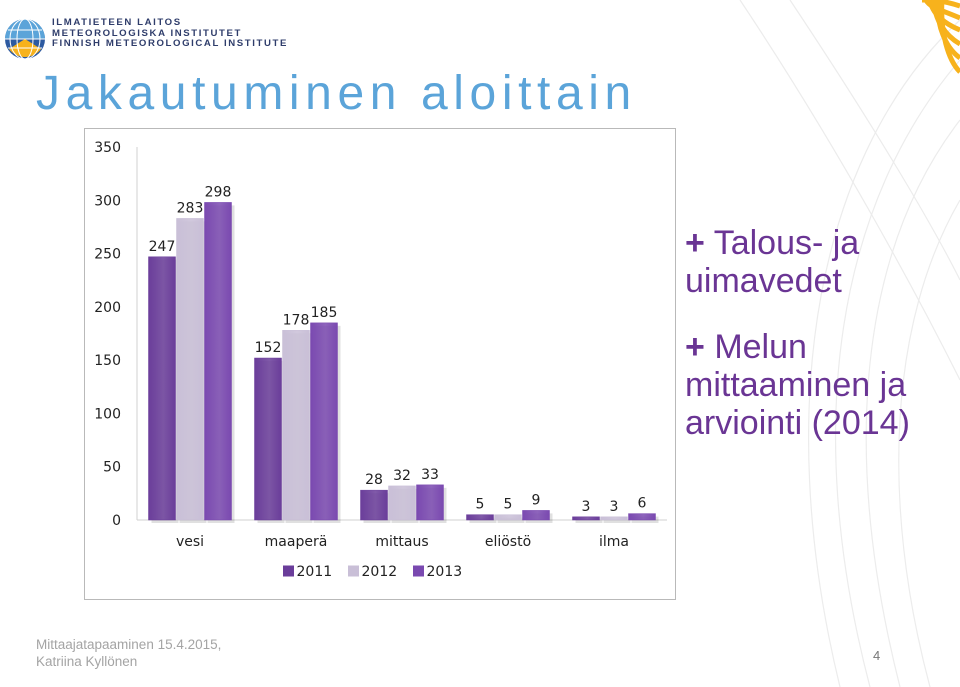  What do you see at coordinates (162, 247) in the screenshot?
I see `data-label: 247` at bounding box center [162, 247].